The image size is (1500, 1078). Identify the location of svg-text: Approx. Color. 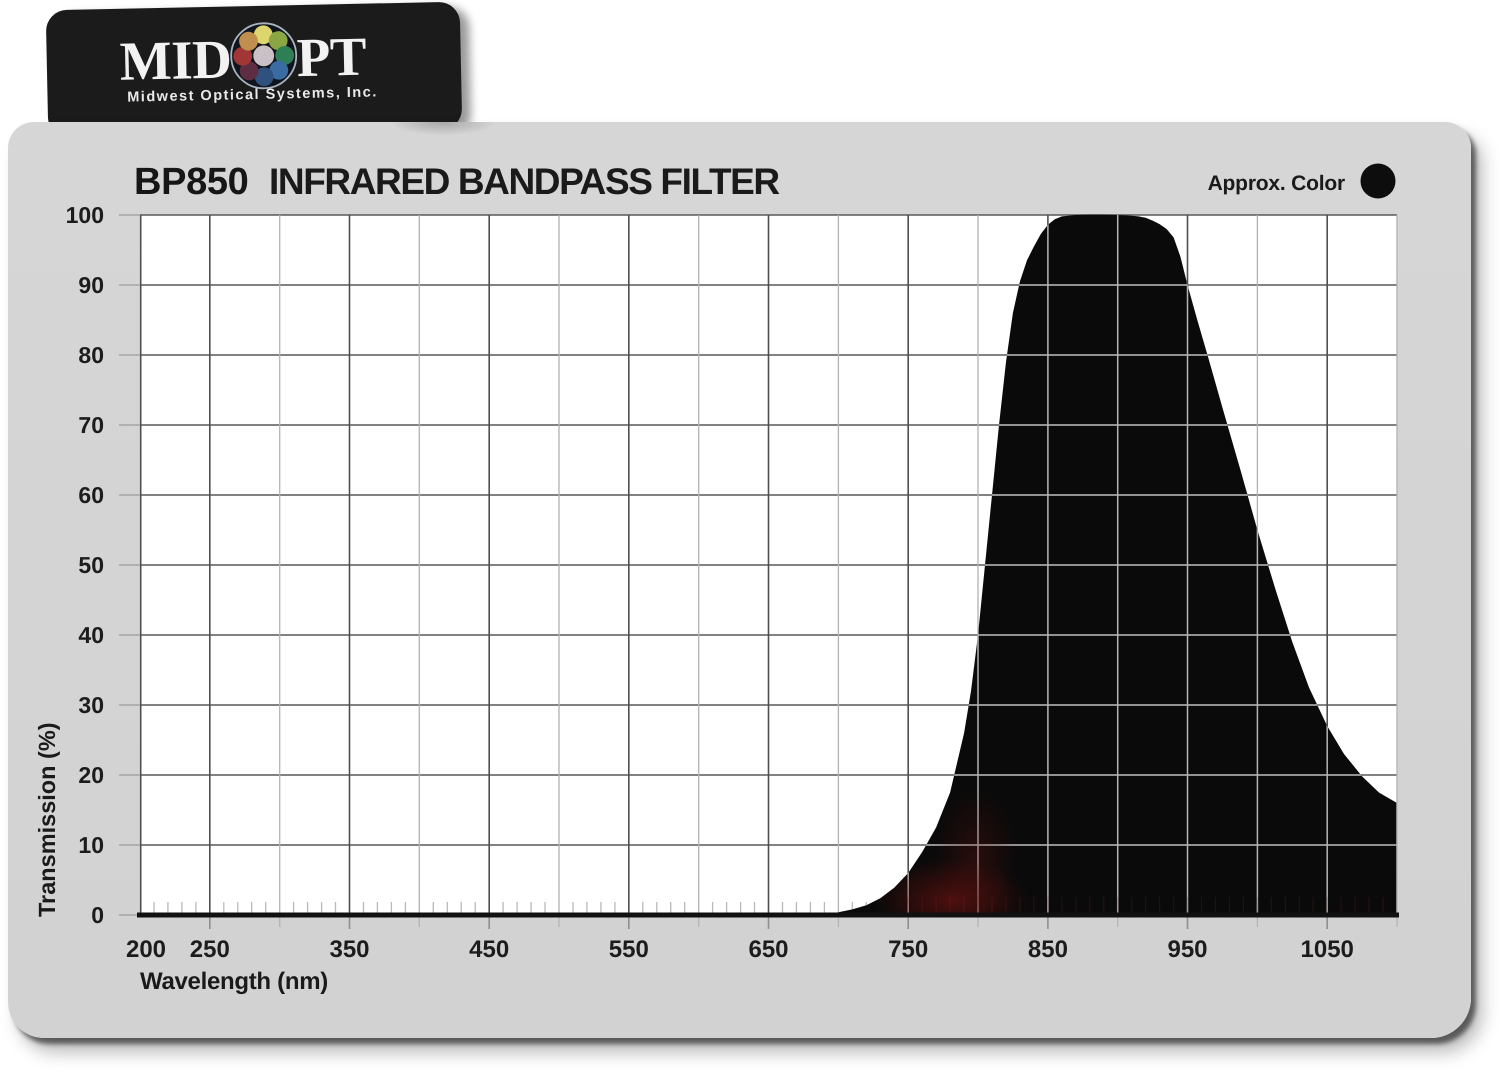
(1276, 183).